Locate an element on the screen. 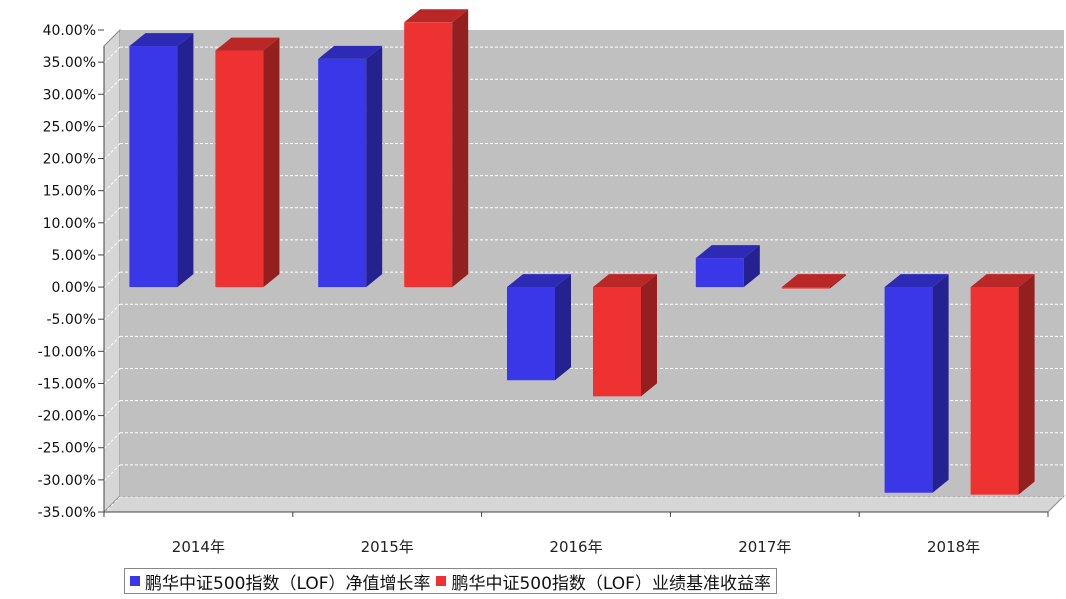  y-tick-label: -20.00% is located at coordinates (67, 417).